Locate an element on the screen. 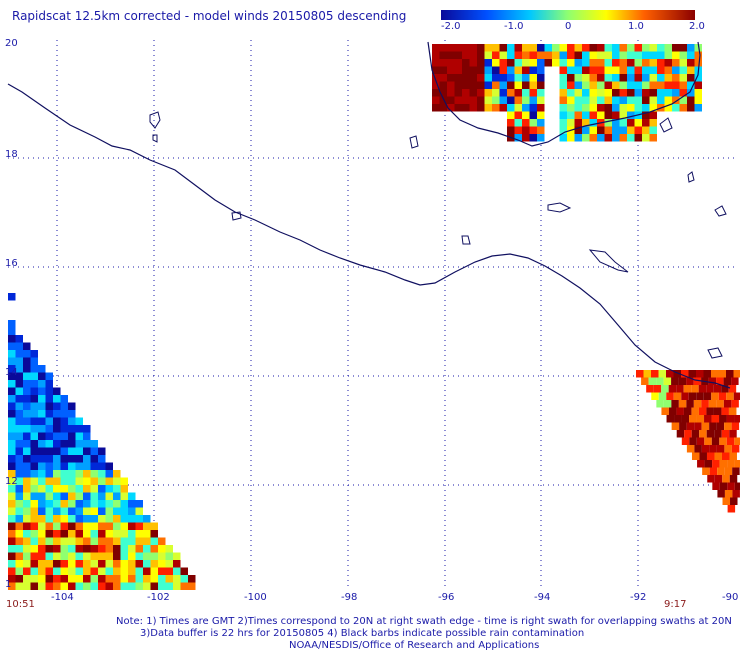 Image resolution: width=740 pixels, height=651 pixels. time-right: 9:17 is located at coordinates (675, 604).